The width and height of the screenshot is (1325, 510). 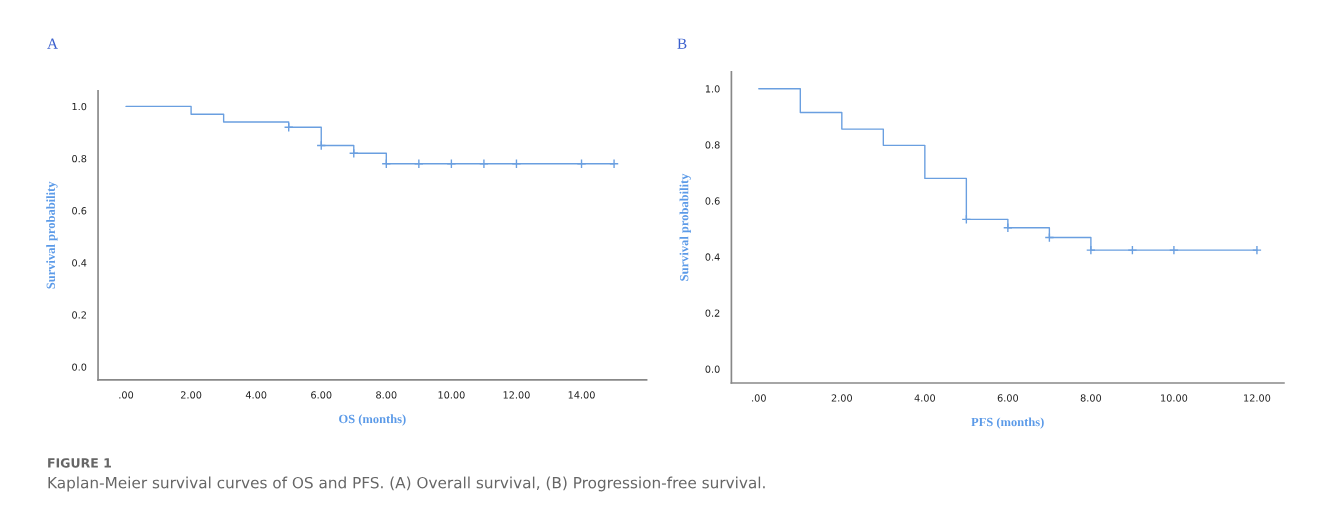 What do you see at coordinates (581, 395) in the screenshot?
I see `x-tick-label: 14.00` at bounding box center [581, 395].